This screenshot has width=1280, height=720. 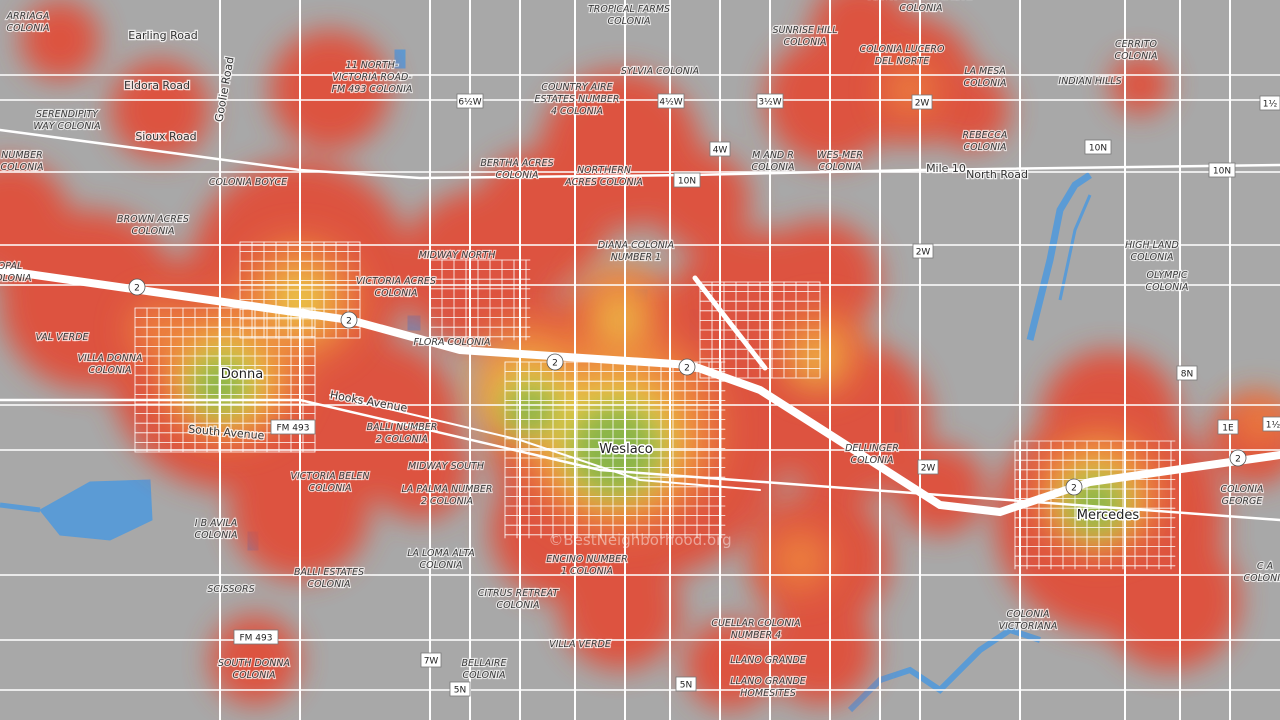 I want to click on road-label: North Road, so click(x=997, y=174).